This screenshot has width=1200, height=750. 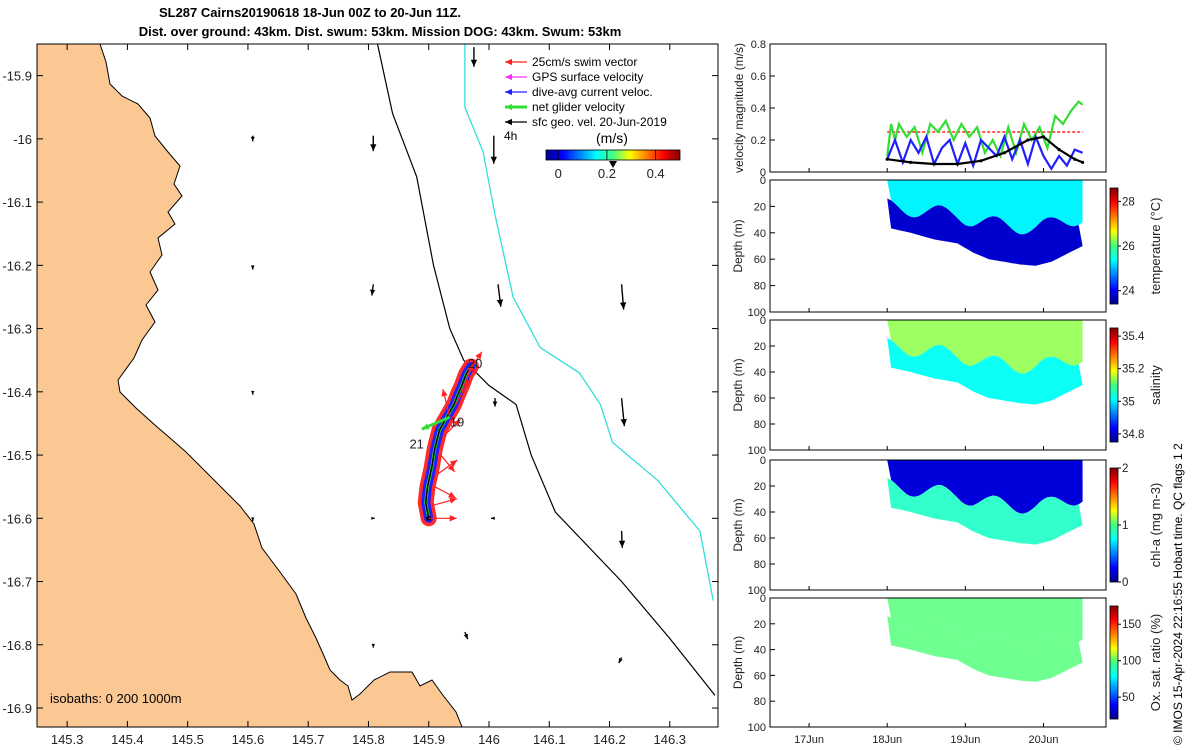 What do you see at coordinates (17, 582) in the screenshot?
I see `map-y-tick-label: -16.7` at bounding box center [17, 582].